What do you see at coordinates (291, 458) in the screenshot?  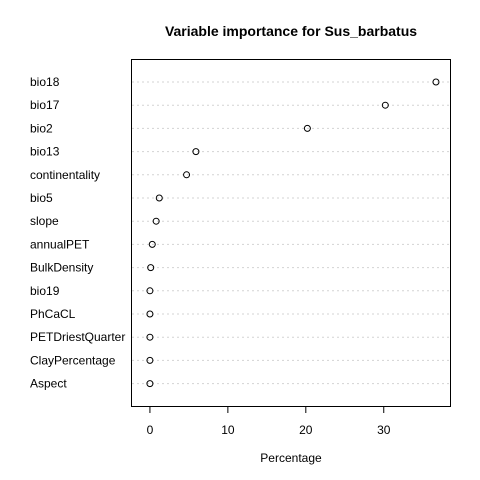 I see `x-axis-label: Percentage` at bounding box center [291, 458].